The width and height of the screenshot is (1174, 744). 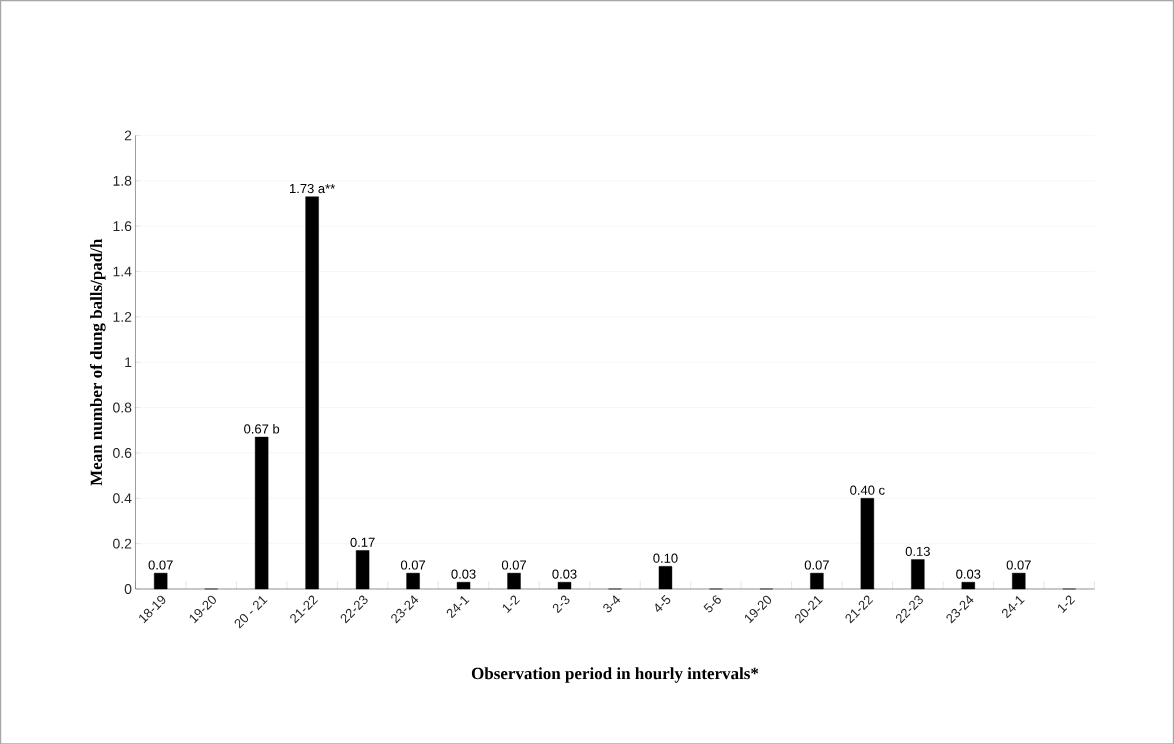 What do you see at coordinates (122, 180) in the screenshot?
I see `y-tick-label: 1.8` at bounding box center [122, 180].